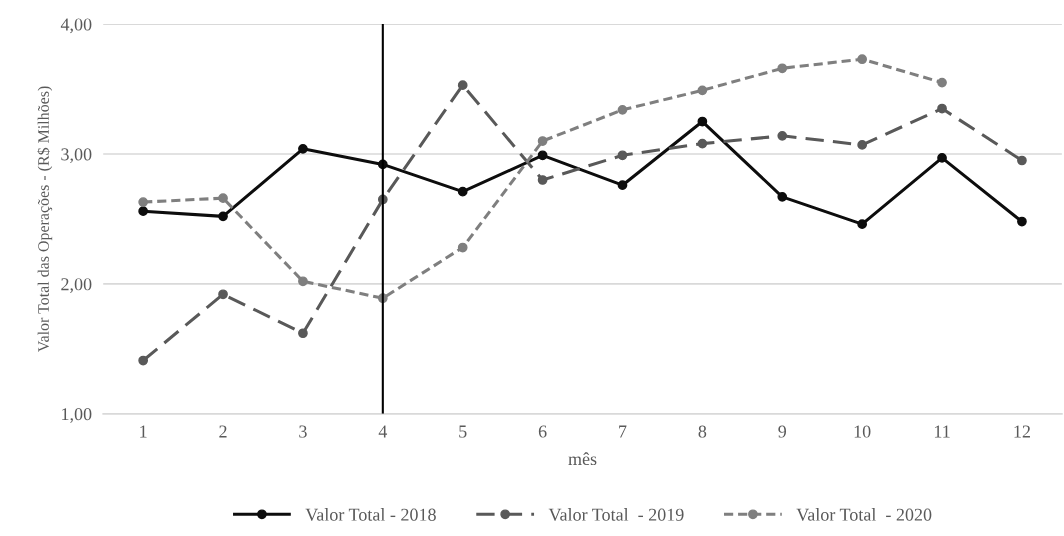 Image resolution: width=1064 pixels, height=536 pixels. I want to click on x-tick-label: 12, so click(1022, 431).